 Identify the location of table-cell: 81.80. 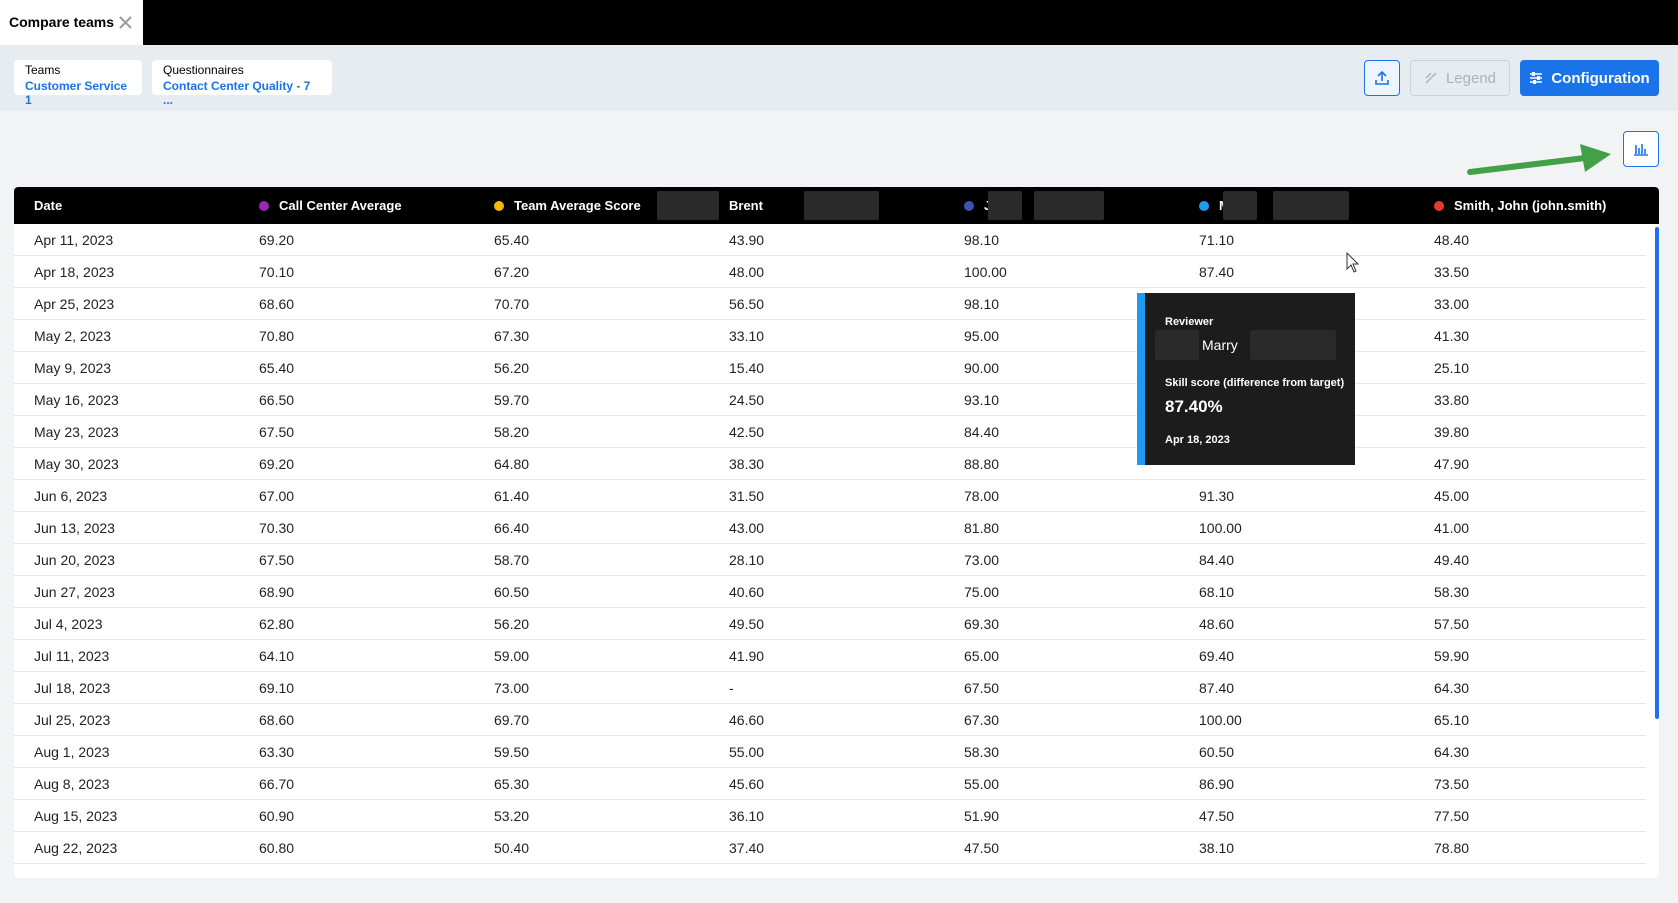
(982, 528).